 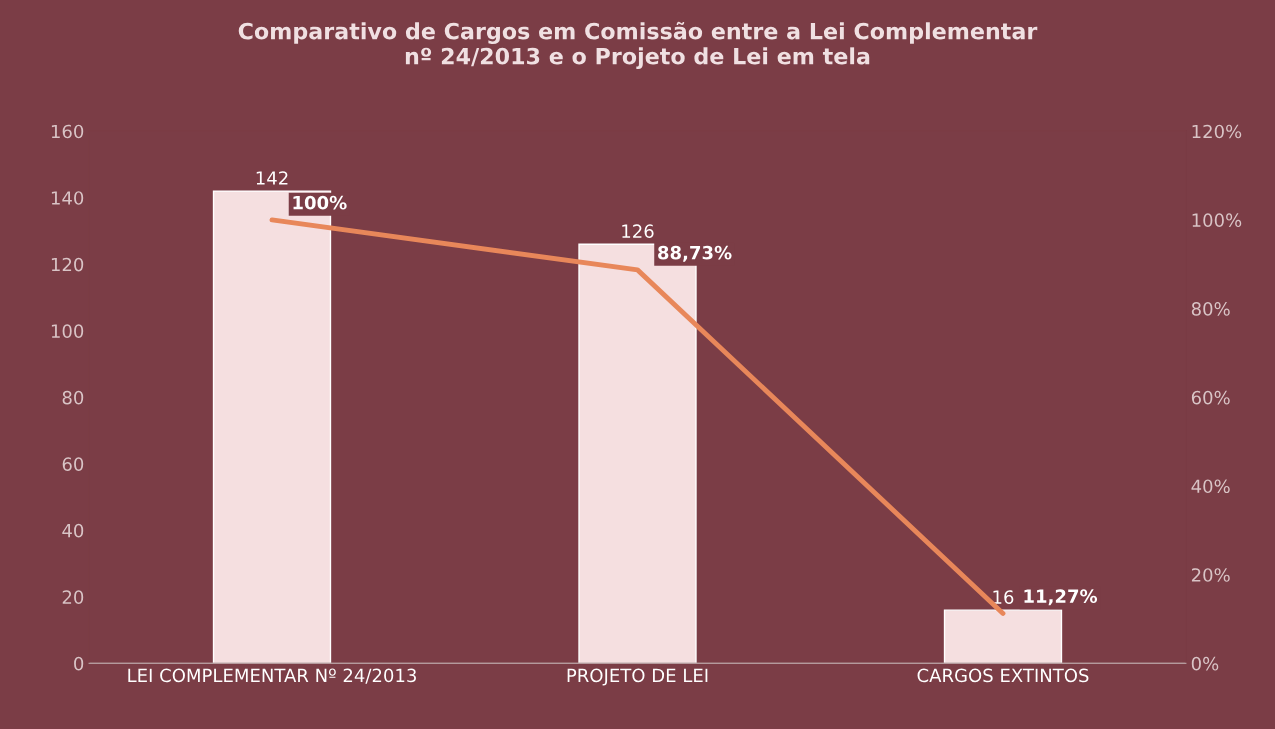 I want to click on y2-tick-label: 20%, so click(x=1210, y=575).